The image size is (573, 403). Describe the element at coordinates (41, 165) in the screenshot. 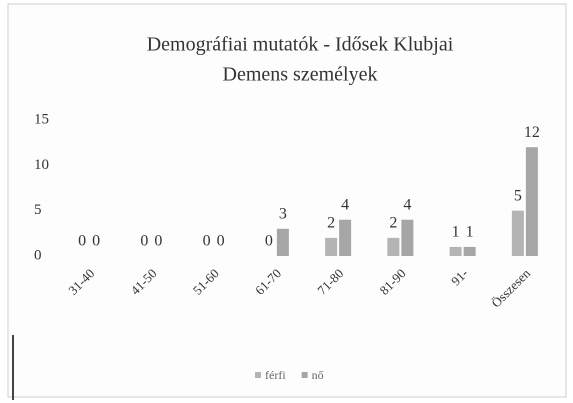

I see `y-tick-label: 10` at that location.